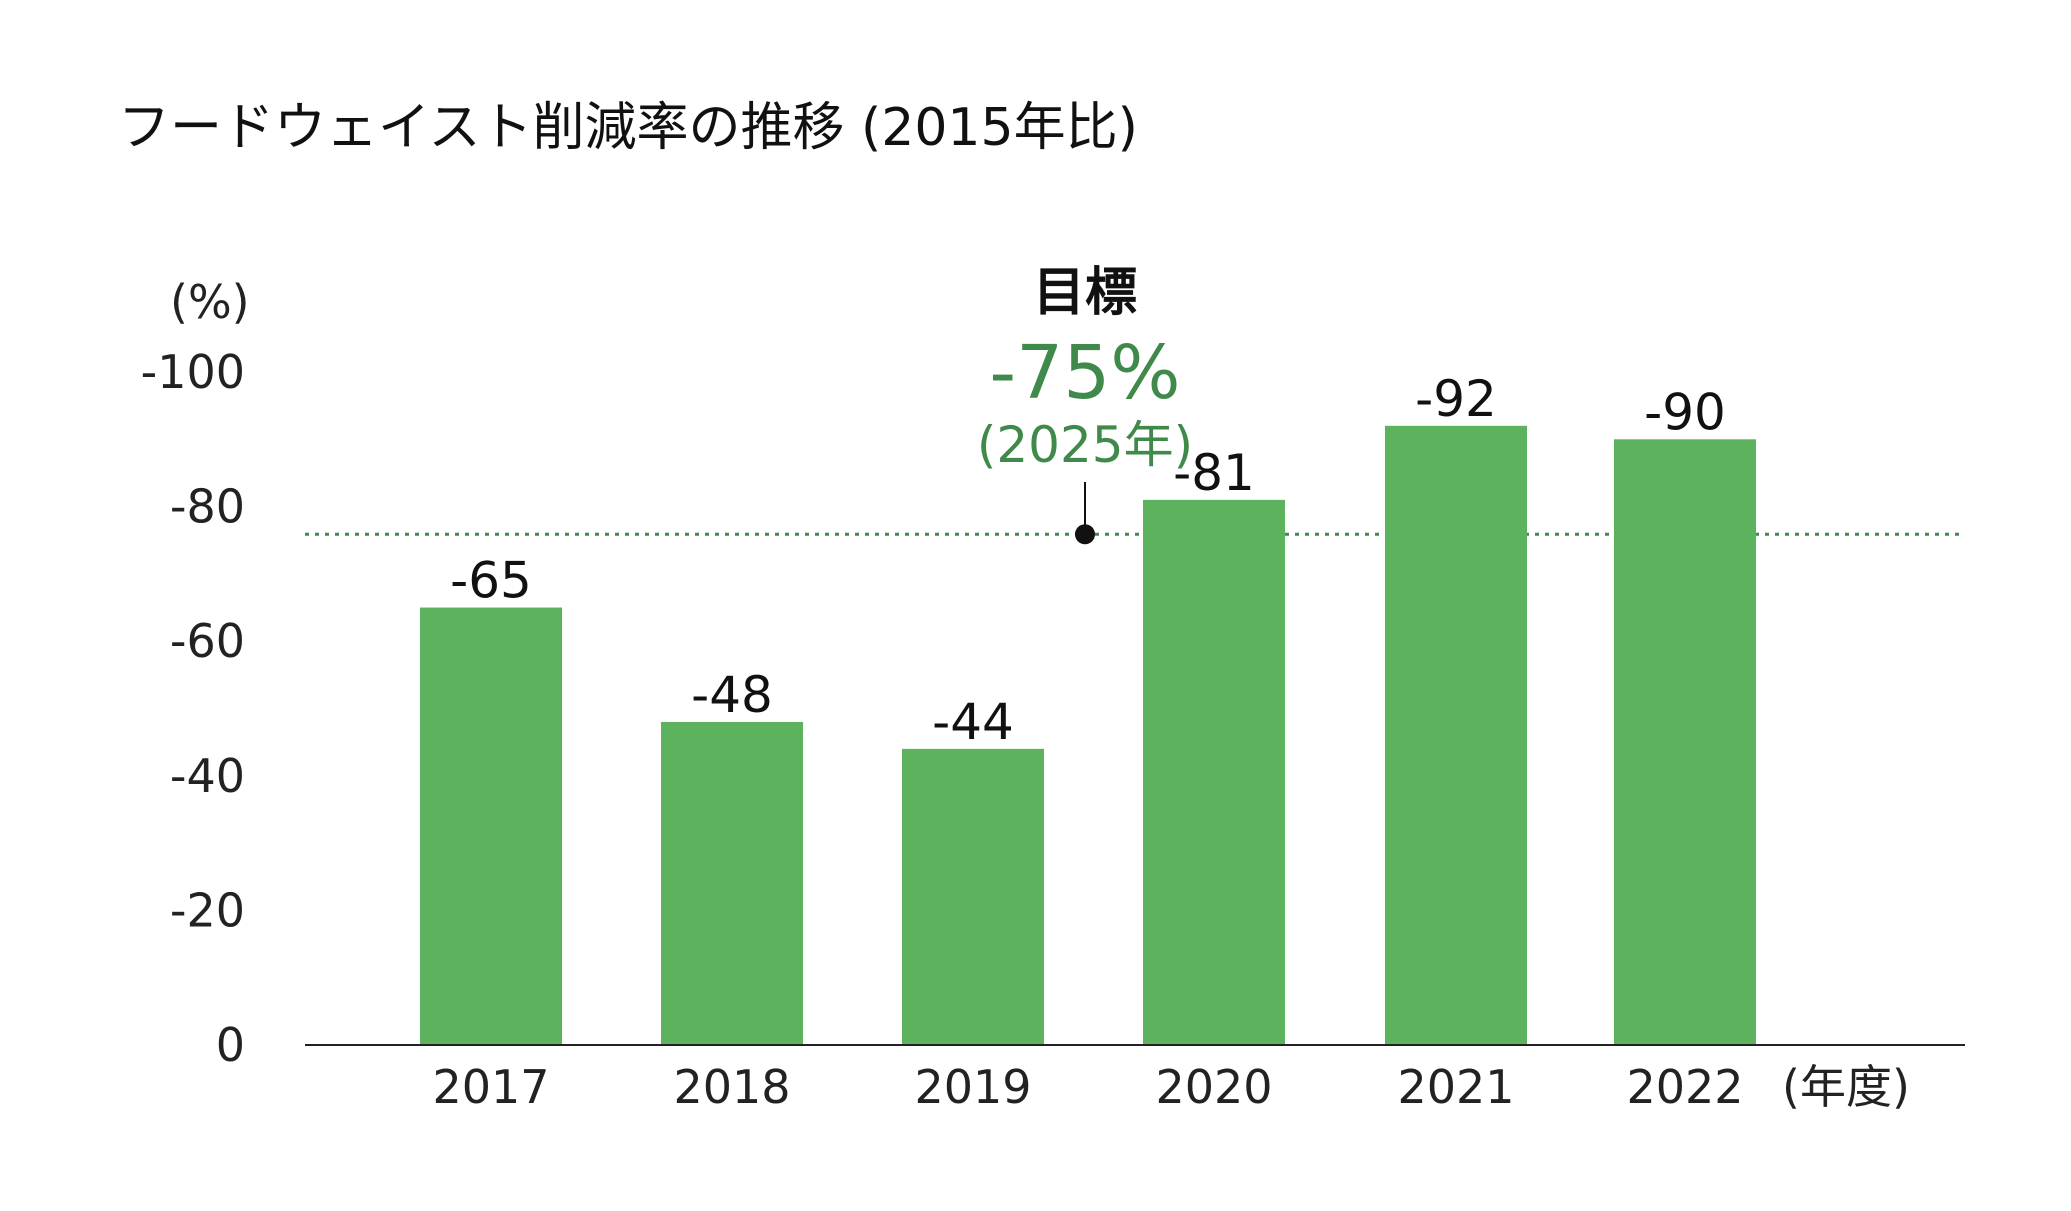 Image resolution: width=2071 pixels, height=1211 pixels. What do you see at coordinates (972, 1087) in the screenshot?
I see `x-tick-label: 2019` at bounding box center [972, 1087].